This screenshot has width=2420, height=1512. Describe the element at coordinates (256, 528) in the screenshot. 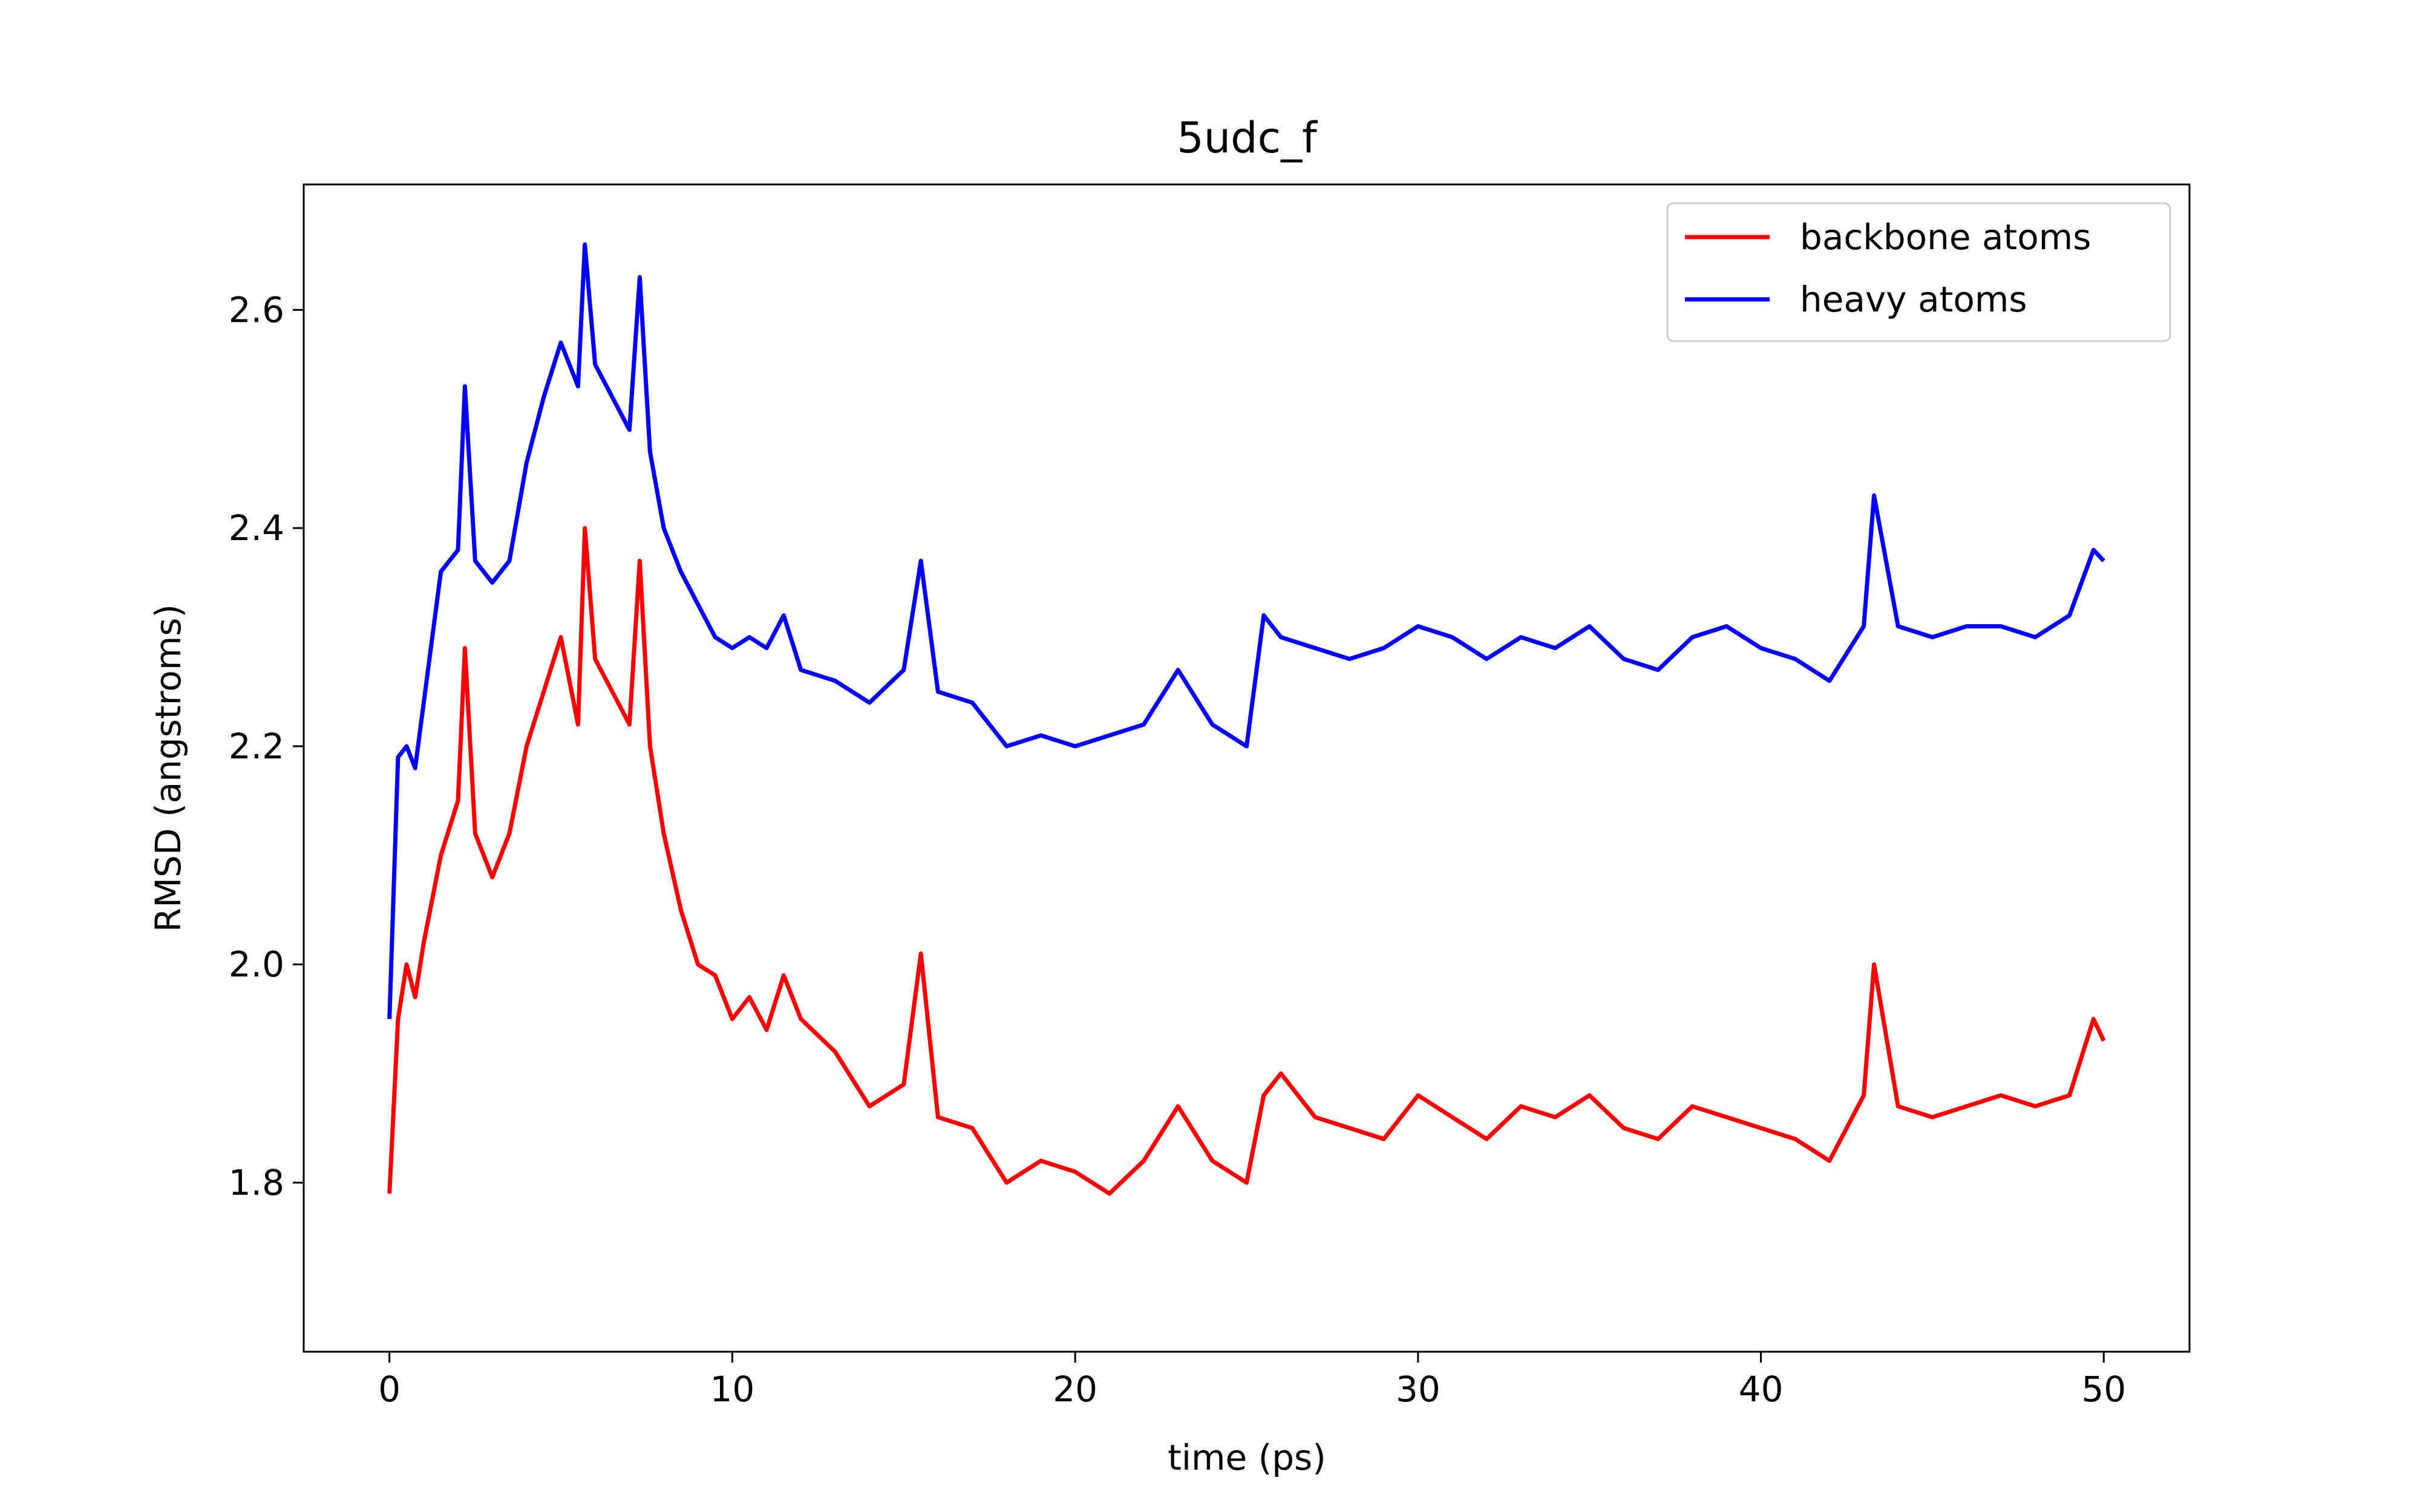

I see `y-tick-label: 2.4` at that location.